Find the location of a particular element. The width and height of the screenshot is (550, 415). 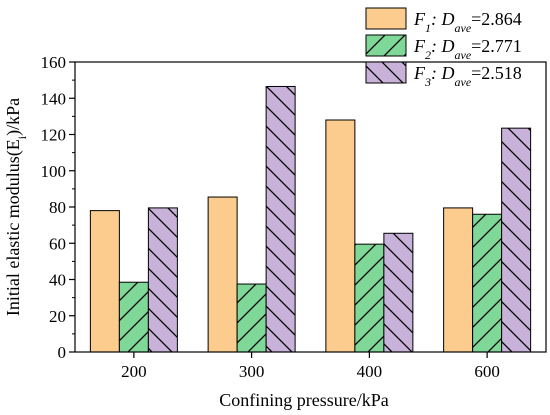

y-tick-label: 100 is located at coordinates (54, 171).